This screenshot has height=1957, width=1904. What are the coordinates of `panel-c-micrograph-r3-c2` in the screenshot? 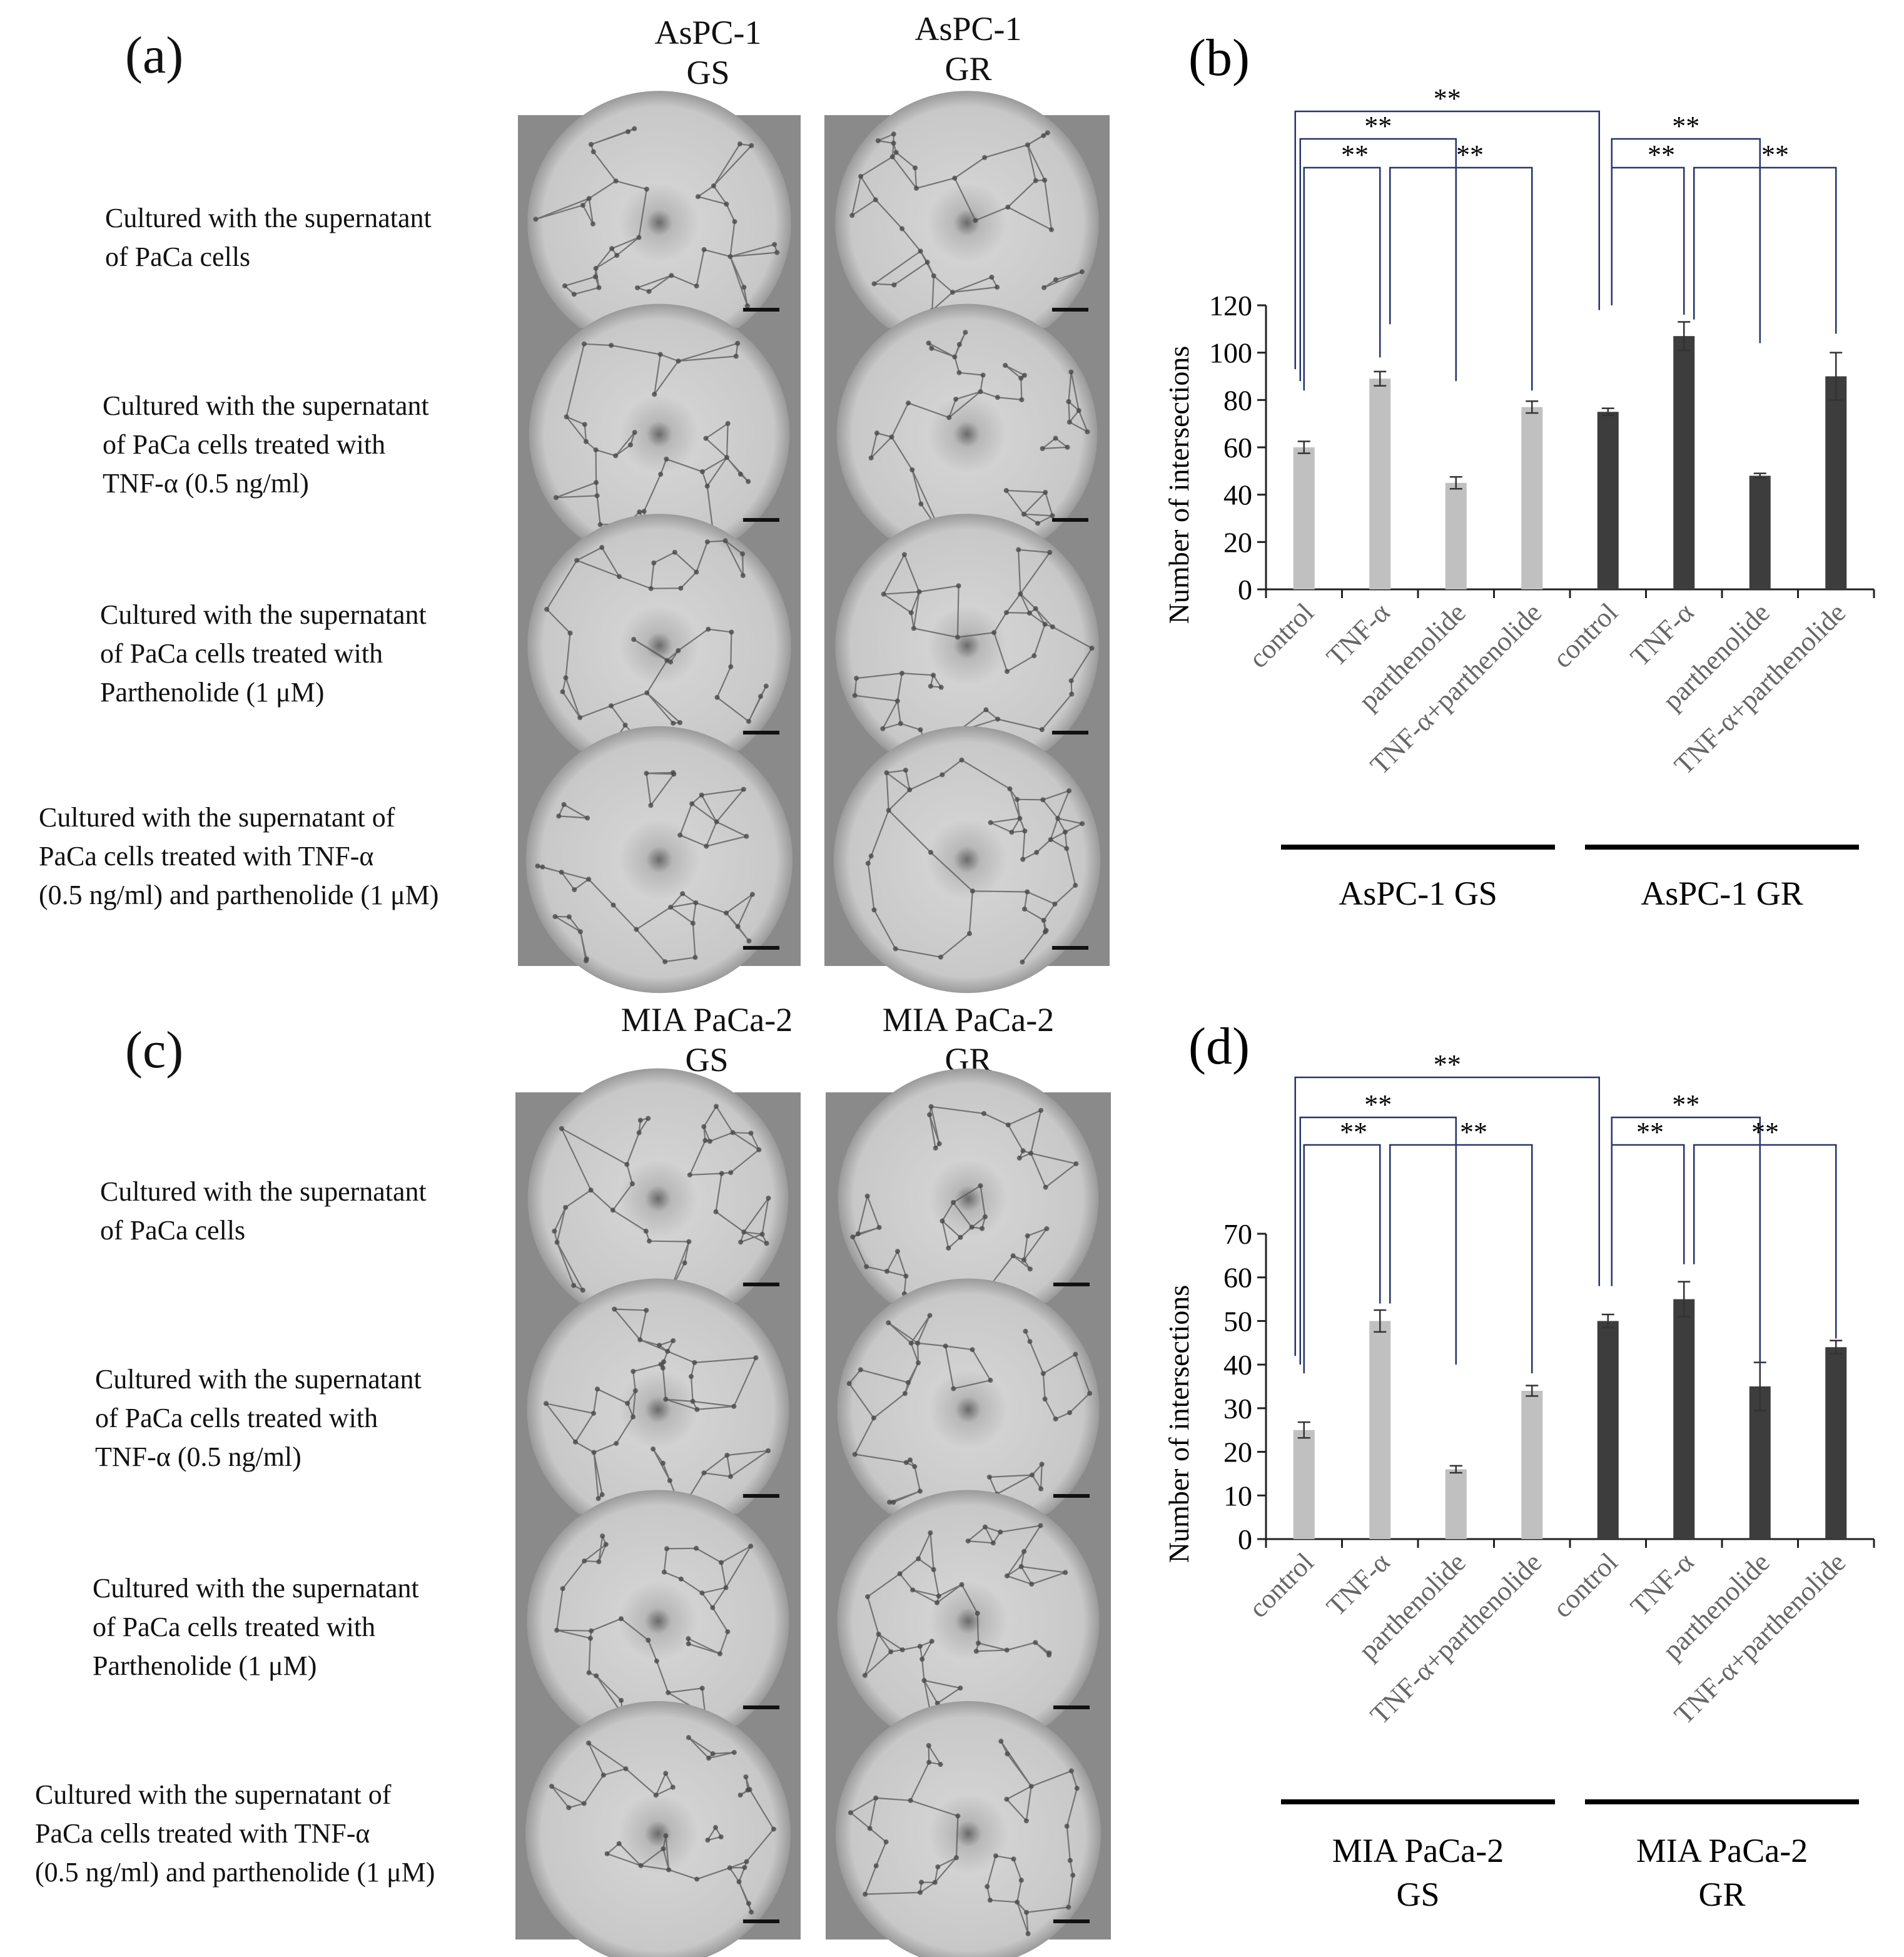 It's located at (968, 1621).